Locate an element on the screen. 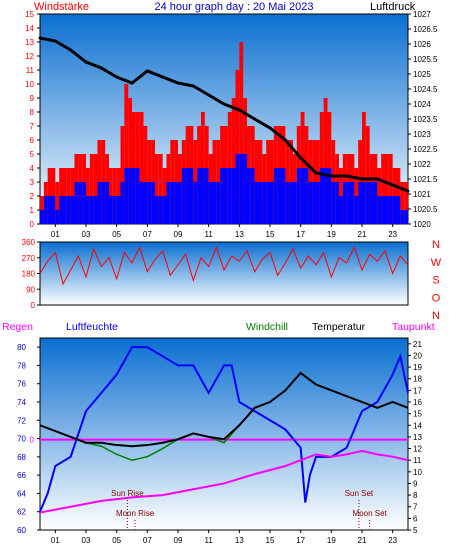  wind-x-tick-label: 05 is located at coordinates (116, 234).